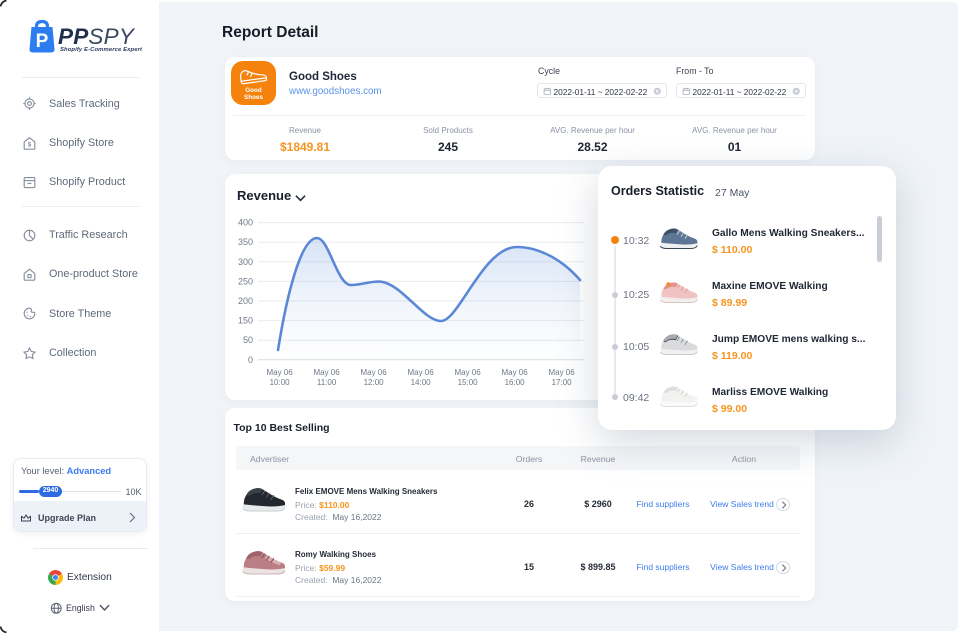  I want to click on svg-text: 400, so click(245, 223).